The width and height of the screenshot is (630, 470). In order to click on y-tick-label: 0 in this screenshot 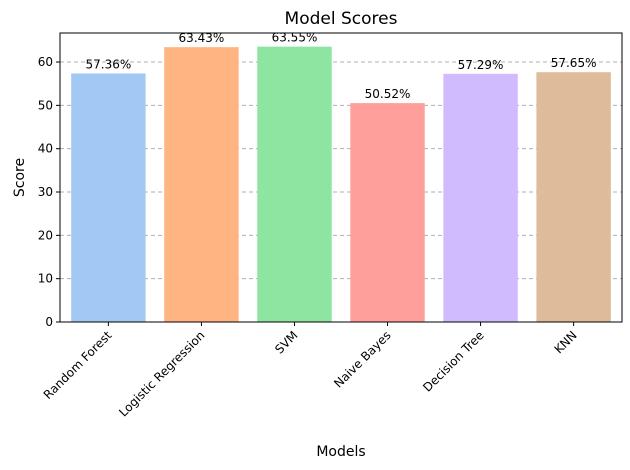, I will do `click(49, 322)`.